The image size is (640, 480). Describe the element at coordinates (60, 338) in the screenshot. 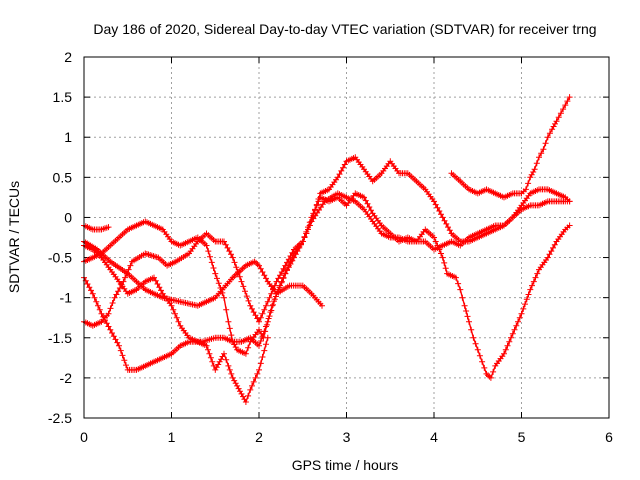

I see `y-tick-label: -1.5` at that location.